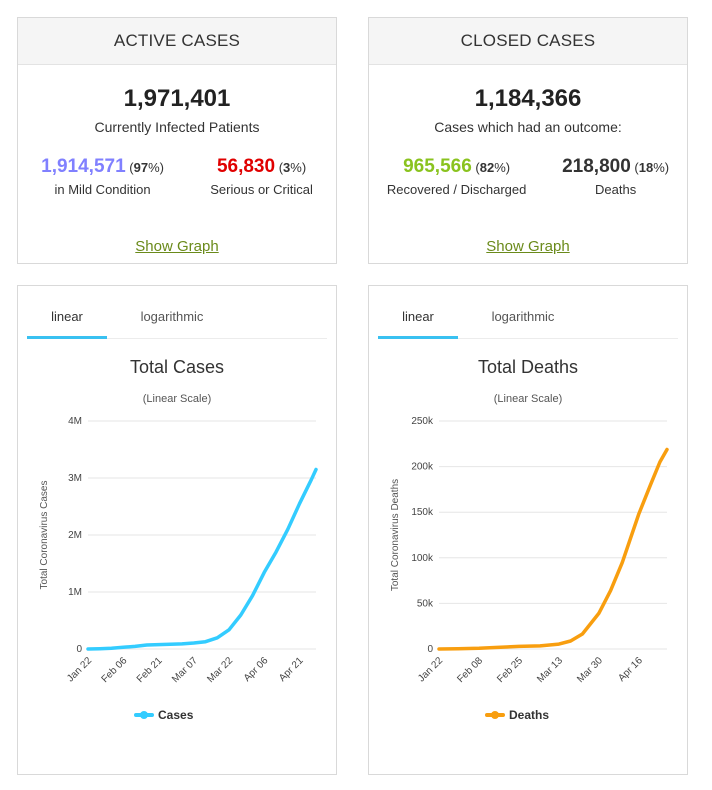 Image resolution: width=712 pixels, height=790 pixels. I want to click on deaths-tab-linear: linear, so click(418, 320).